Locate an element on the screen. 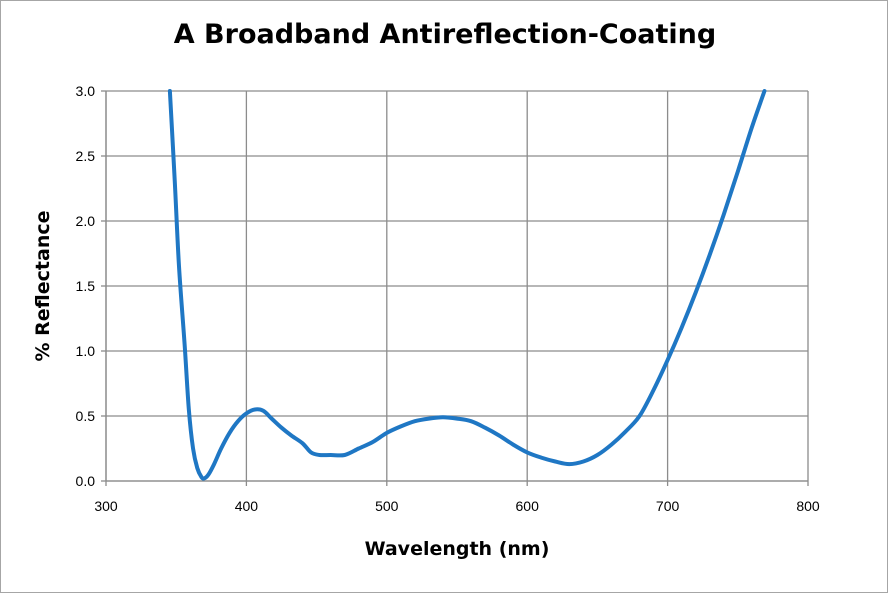 The width and height of the screenshot is (888, 594). x-axis-title: Wavelength (nm) is located at coordinates (457, 549).